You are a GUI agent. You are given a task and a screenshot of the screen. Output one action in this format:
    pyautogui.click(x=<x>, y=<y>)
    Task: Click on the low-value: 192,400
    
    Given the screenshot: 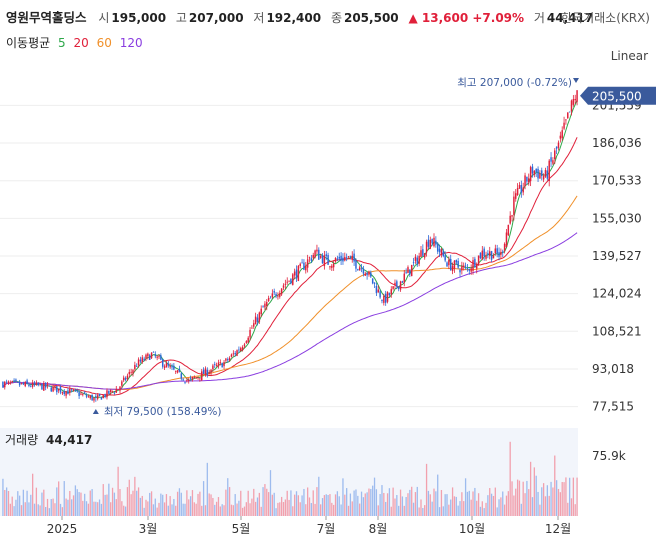 What is the action you would take?
    pyautogui.click(x=294, y=18)
    